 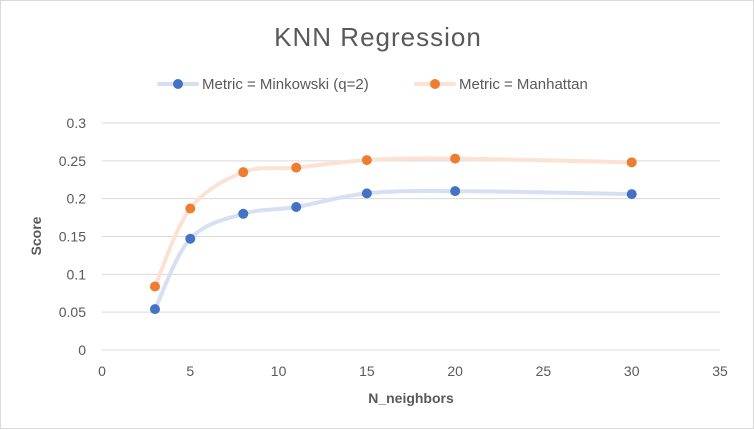 I want to click on y-tick-label: 0.25, so click(x=72, y=161).